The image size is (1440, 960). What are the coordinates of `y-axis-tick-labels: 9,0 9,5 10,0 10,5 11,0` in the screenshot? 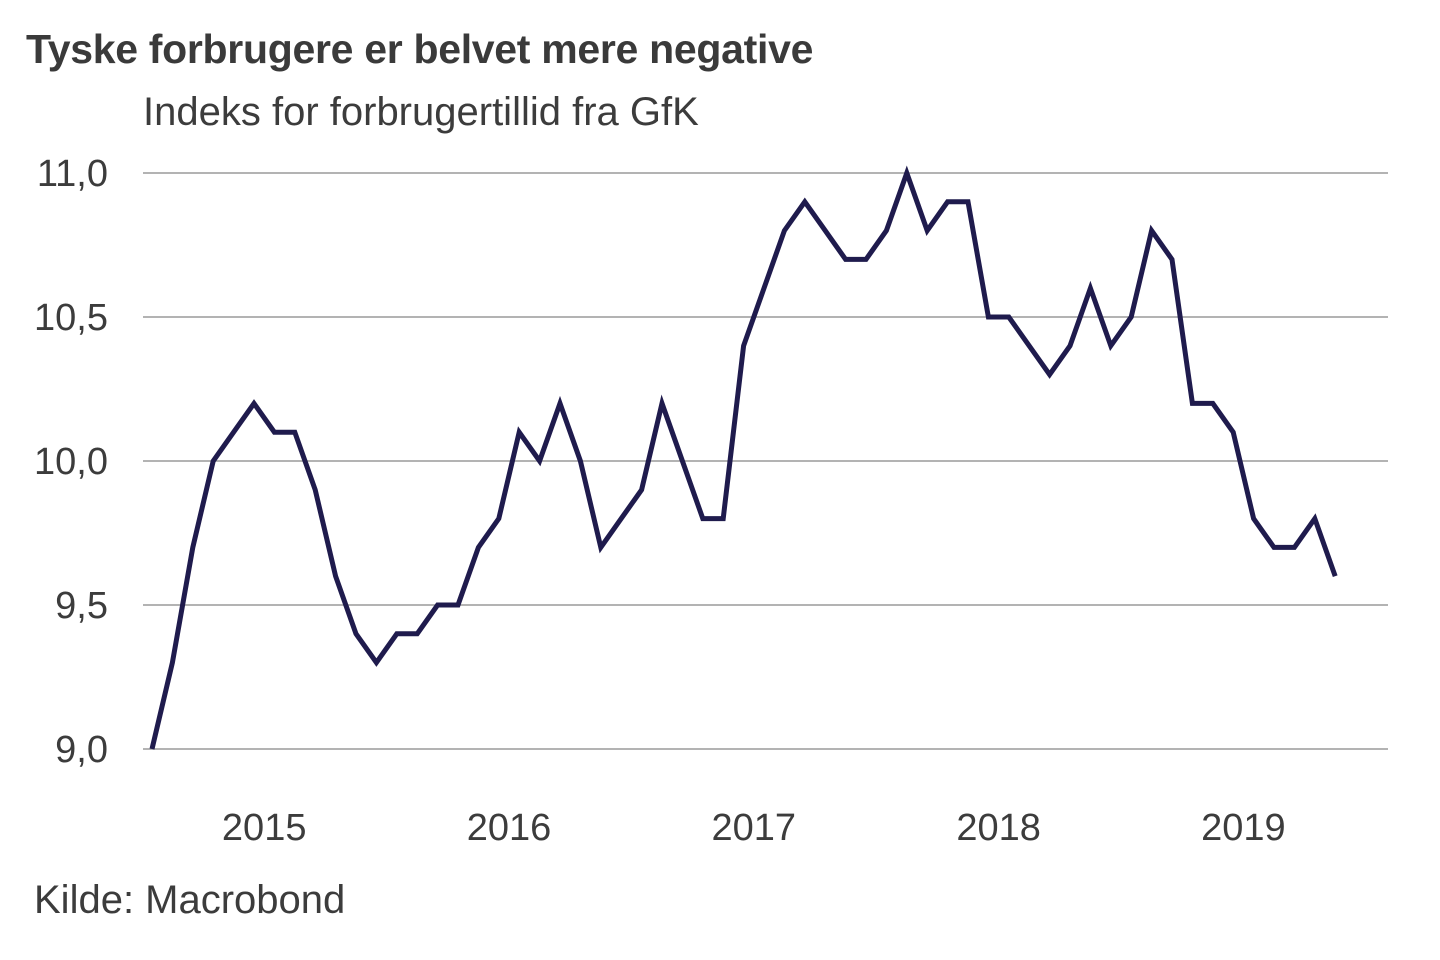 It's located at (71, 462).